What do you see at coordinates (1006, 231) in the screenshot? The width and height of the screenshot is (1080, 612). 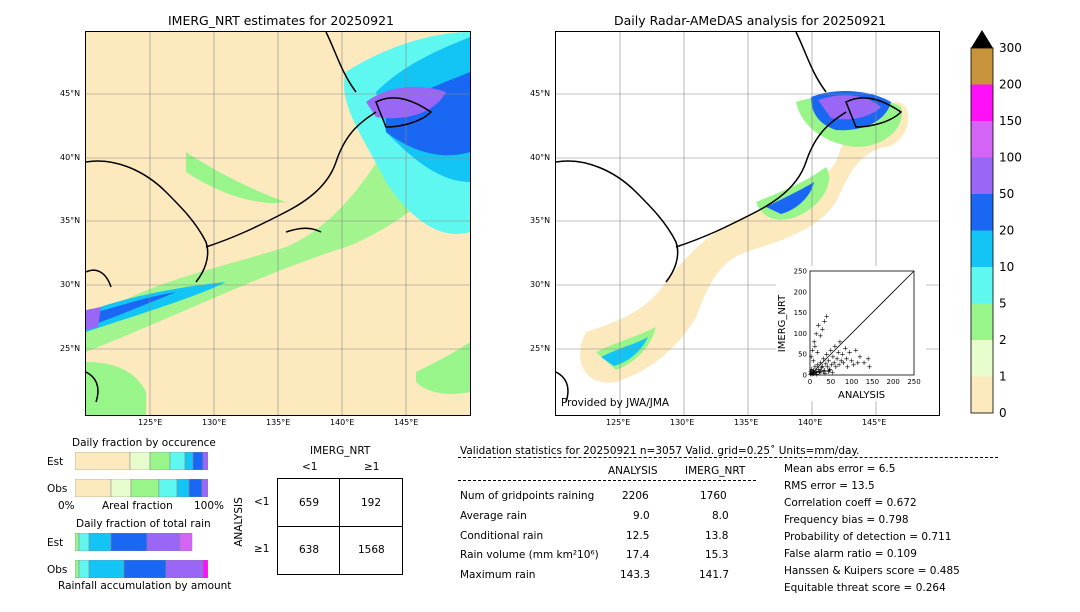 I see `colorbar-label: 20` at bounding box center [1006, 231].